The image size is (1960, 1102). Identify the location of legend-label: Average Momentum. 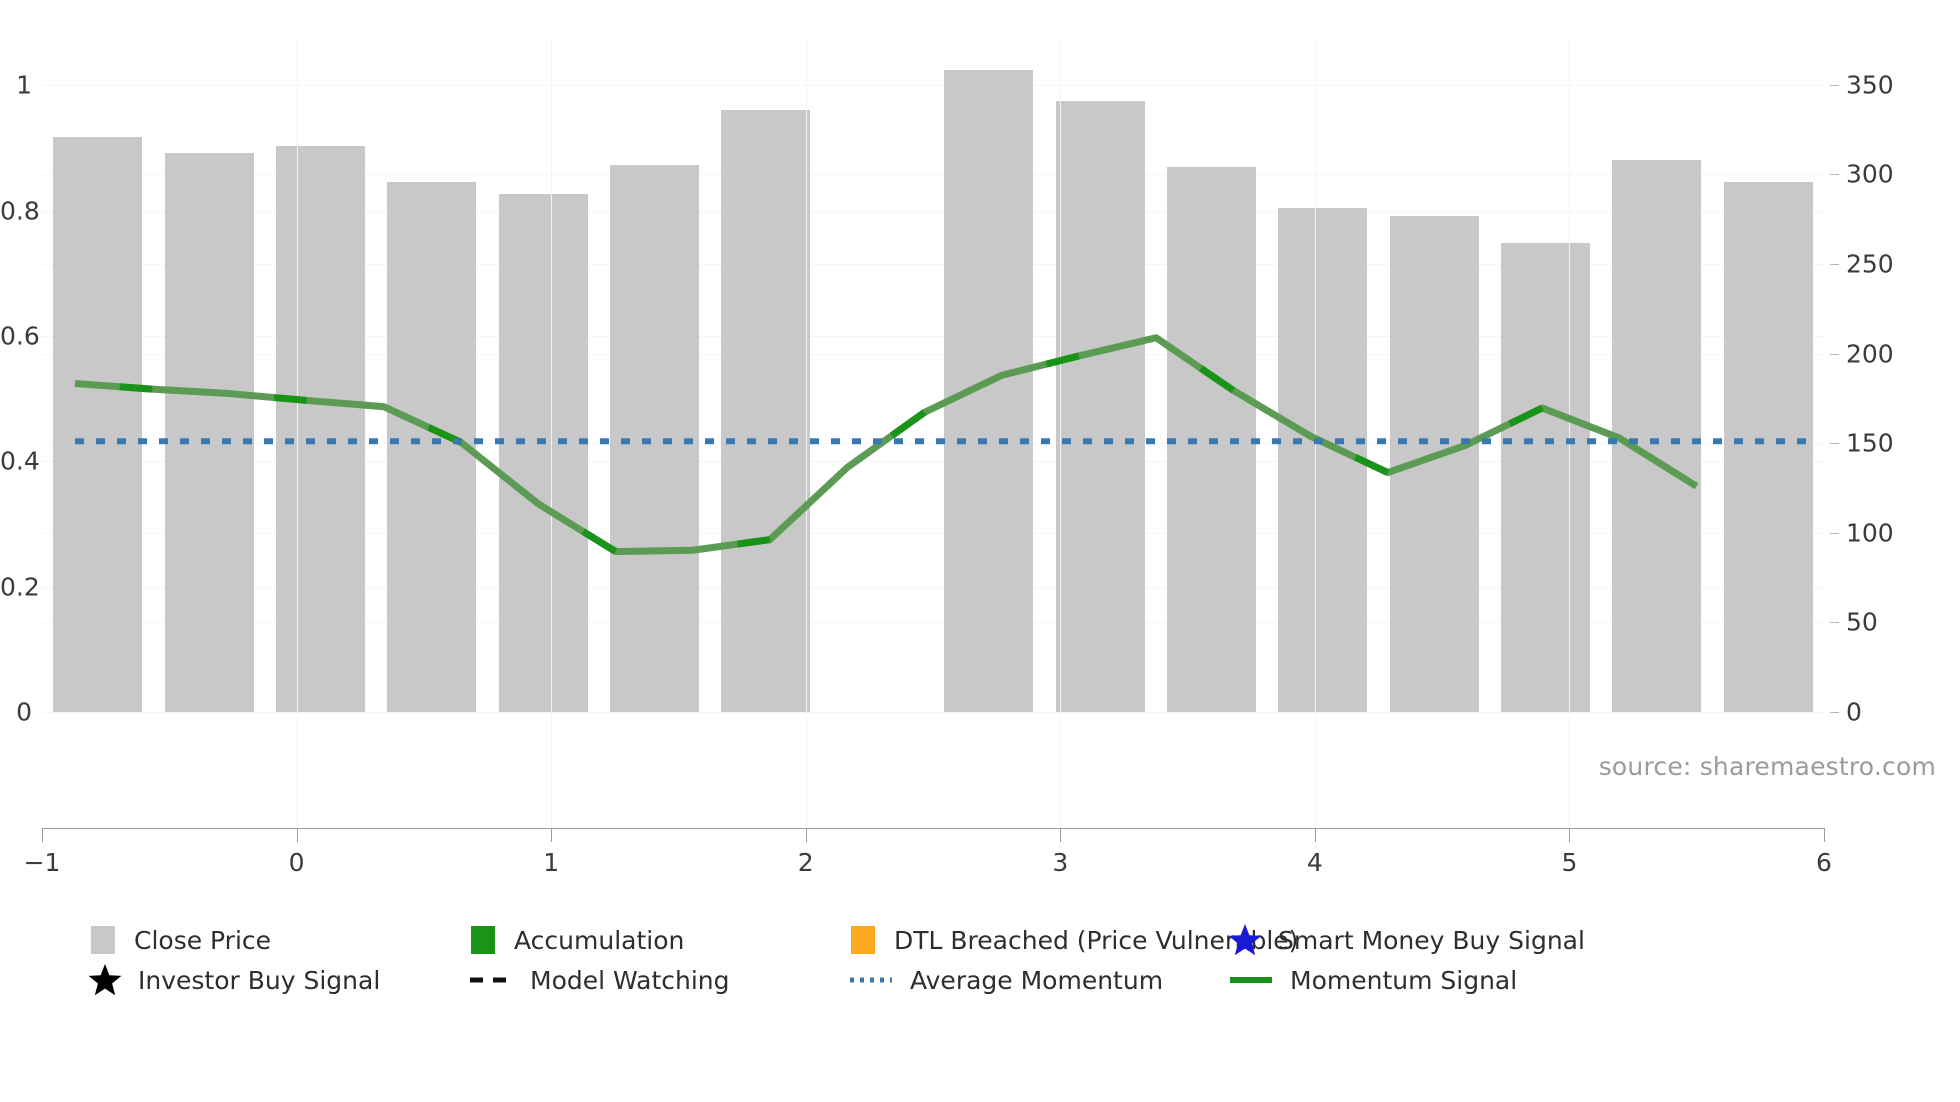
(1037, 980).